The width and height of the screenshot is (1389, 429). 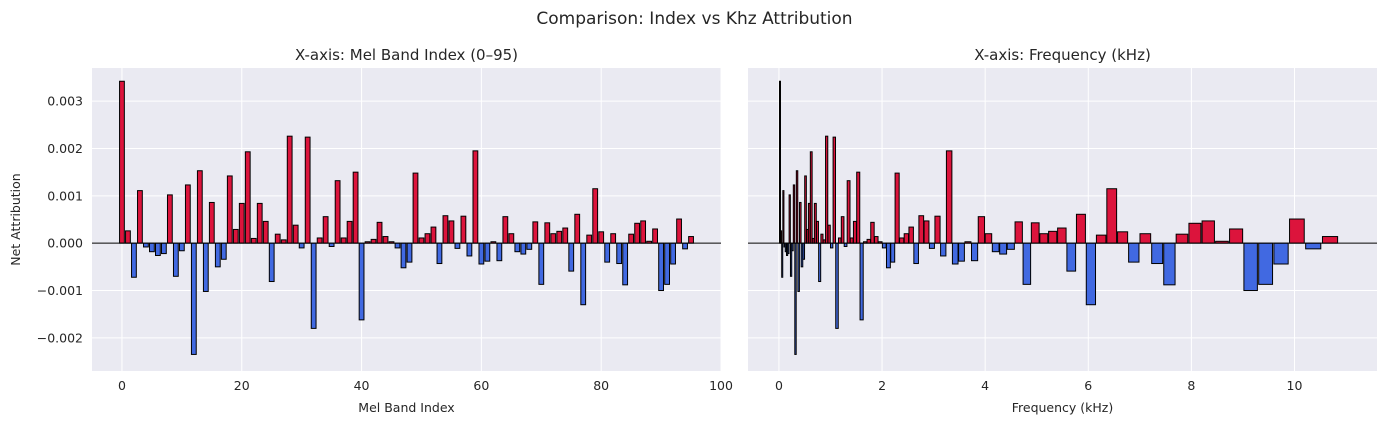 What do you see at coordinates (60, 290) in the screenshot?
I see `y-tick-label: −0.001` at bounding box center [60, 290].